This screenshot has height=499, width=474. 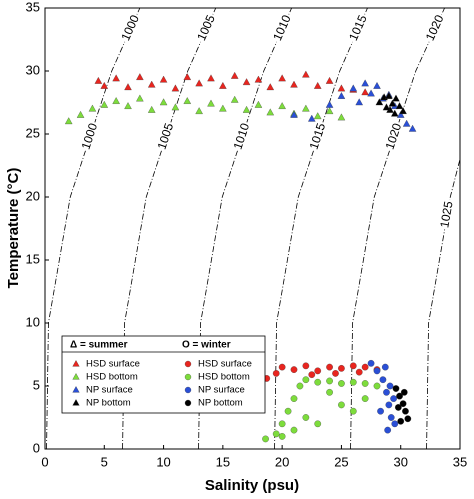 What do you see at coordinates (13, 228) in the screenshot?
I see `y-axis-label: Temperature (°C)` at bounding box center [13, 228].